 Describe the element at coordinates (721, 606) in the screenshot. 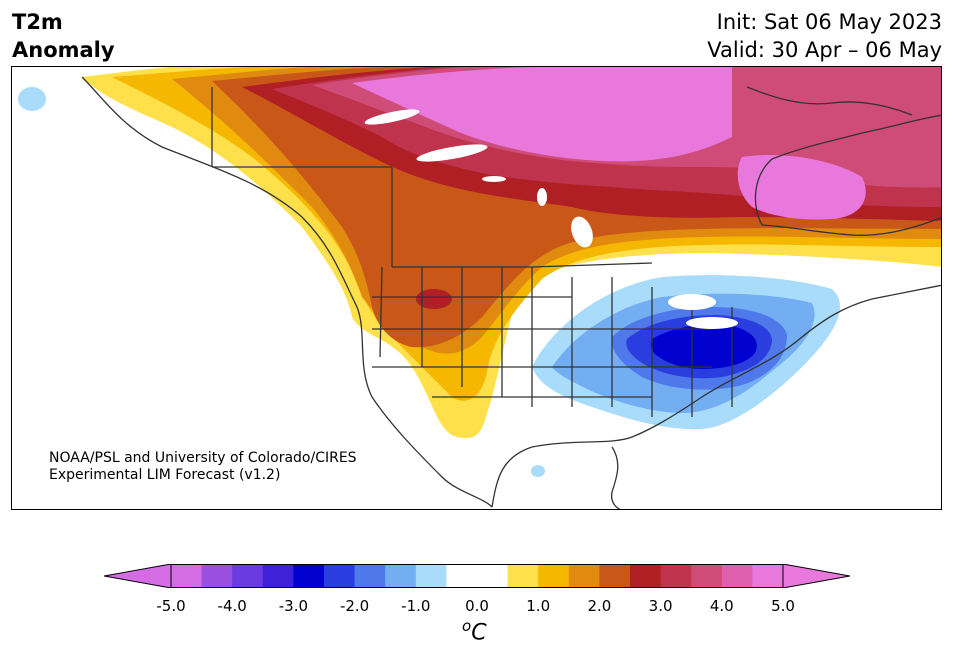

I see `colorbar-tick-label: 4.0` at that location.